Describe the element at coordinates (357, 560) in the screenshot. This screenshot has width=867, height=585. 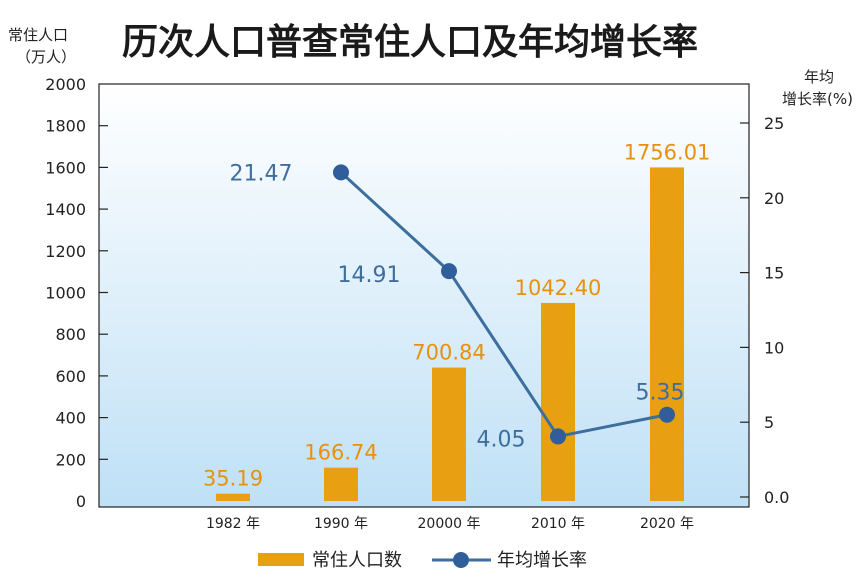
I see `legend-bar-label: 常住人口数` at that location.